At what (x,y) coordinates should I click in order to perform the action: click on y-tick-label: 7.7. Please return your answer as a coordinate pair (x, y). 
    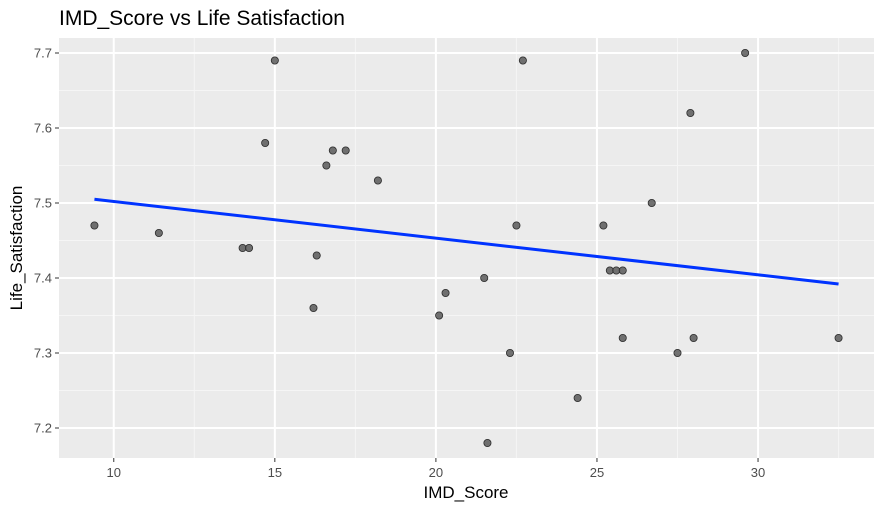
    Looking at the image, I should click on (43, 53).